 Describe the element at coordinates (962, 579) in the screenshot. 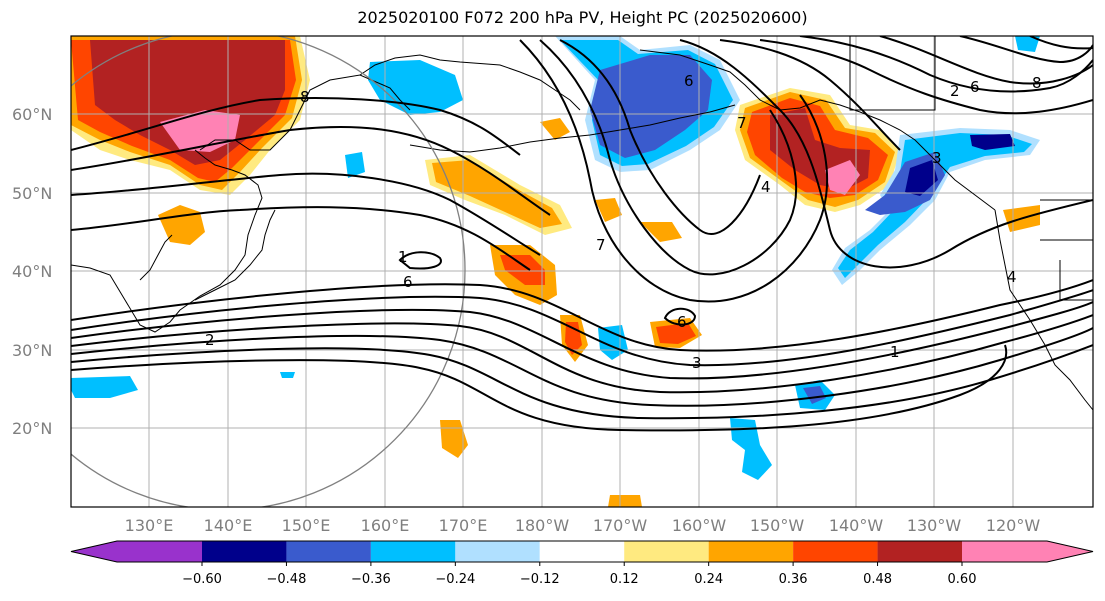

I see `colorbar-tick-label: 0.60` at that location.